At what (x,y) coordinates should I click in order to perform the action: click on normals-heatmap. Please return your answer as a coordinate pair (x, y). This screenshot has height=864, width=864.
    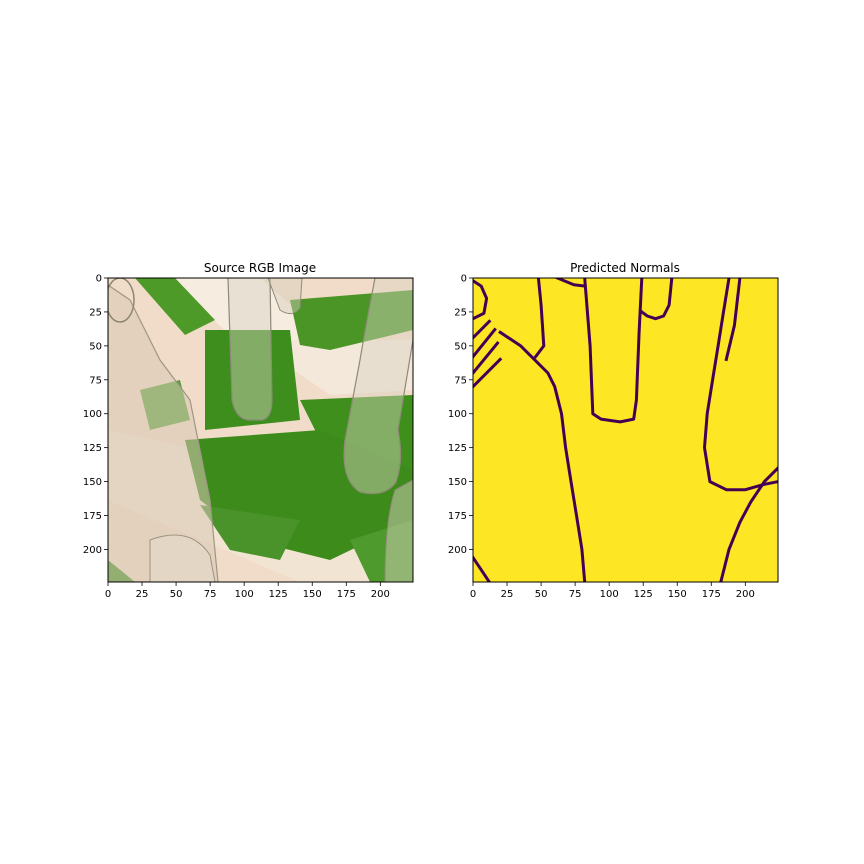
    Looking at the image, I should click on (625, 430).